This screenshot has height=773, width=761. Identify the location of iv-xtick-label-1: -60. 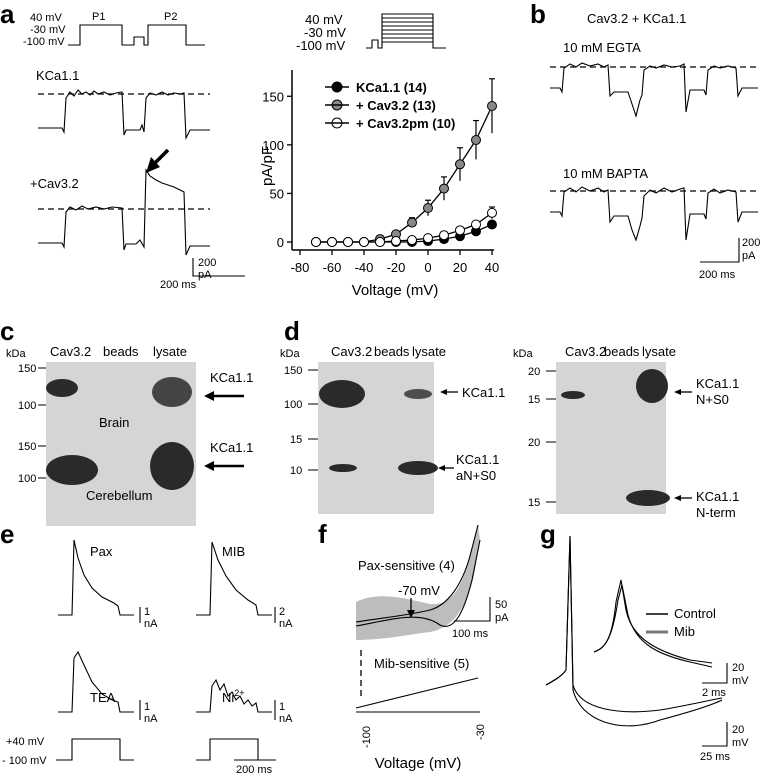
(332, 267).